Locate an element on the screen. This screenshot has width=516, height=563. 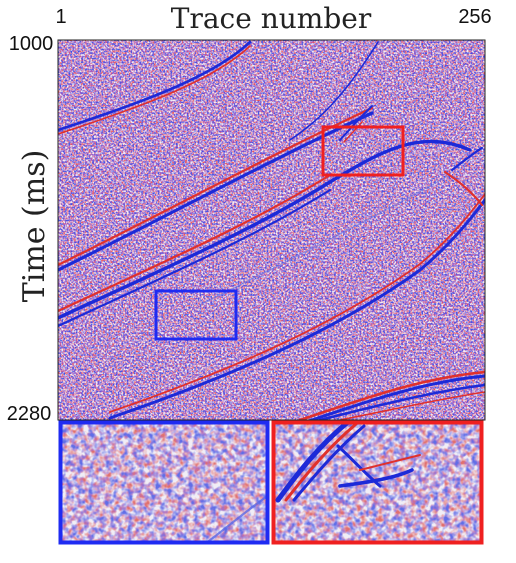
zoom-panel-blue is located at coordinates (164, 482).